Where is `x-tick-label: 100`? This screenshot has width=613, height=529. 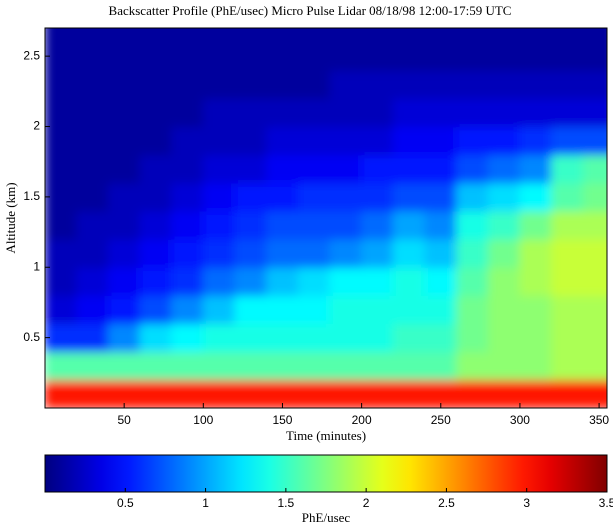 x-tick-label: 100 is located at coordinates (203, 420).